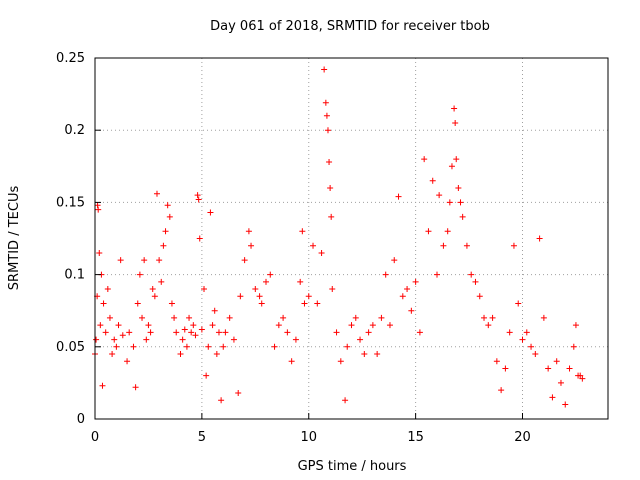 The width and height of the screenshot is (640, 480). What do you see at coordinates (95, 437) in the screenshot?
I see `x-tick-label: 0` at bounding box center [95, 437].